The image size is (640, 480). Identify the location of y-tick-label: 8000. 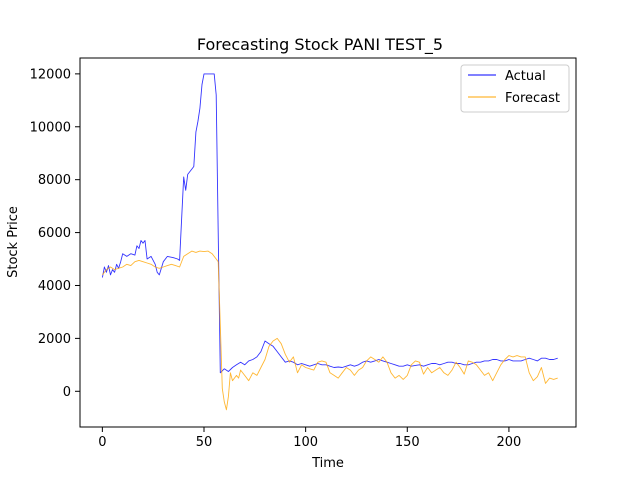
(54, 180).